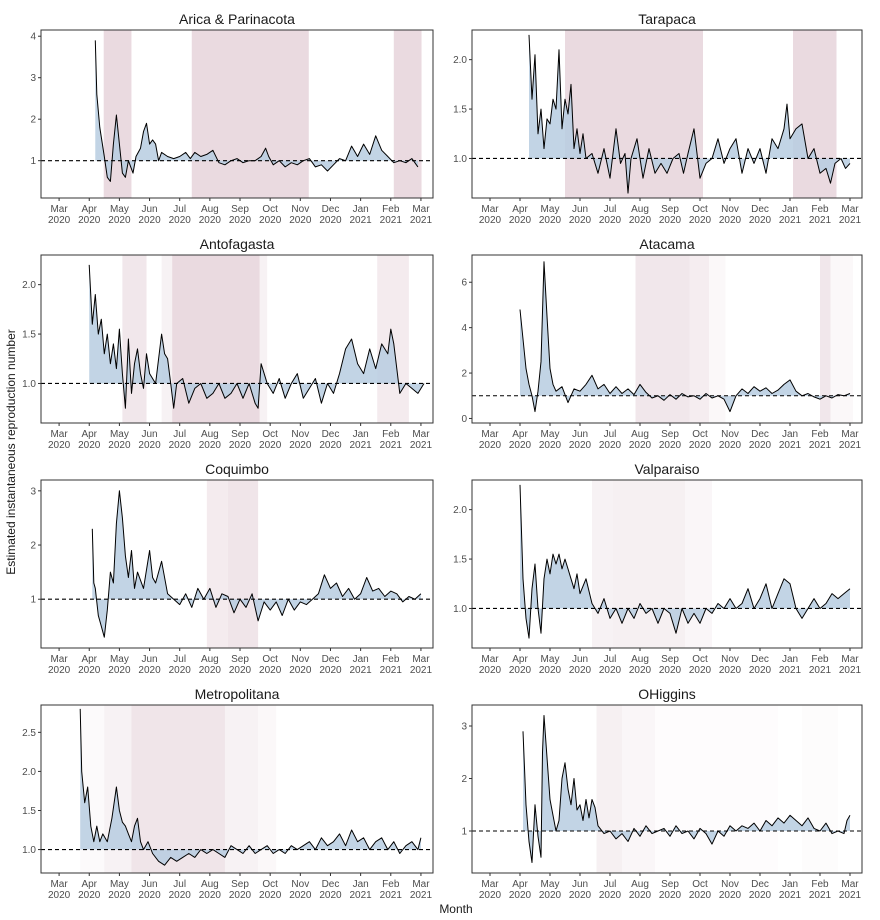 This screenshot has width=880, height=920. I want to click on panel-title: OHiggins, so click(667, 694).